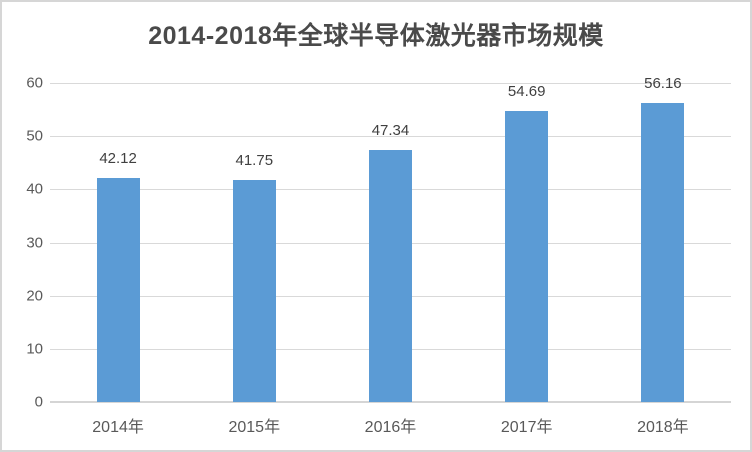  Describe the element at coordinates (118, 427) in the screenshot. I see `x-tick-label: 2014年` at that location.